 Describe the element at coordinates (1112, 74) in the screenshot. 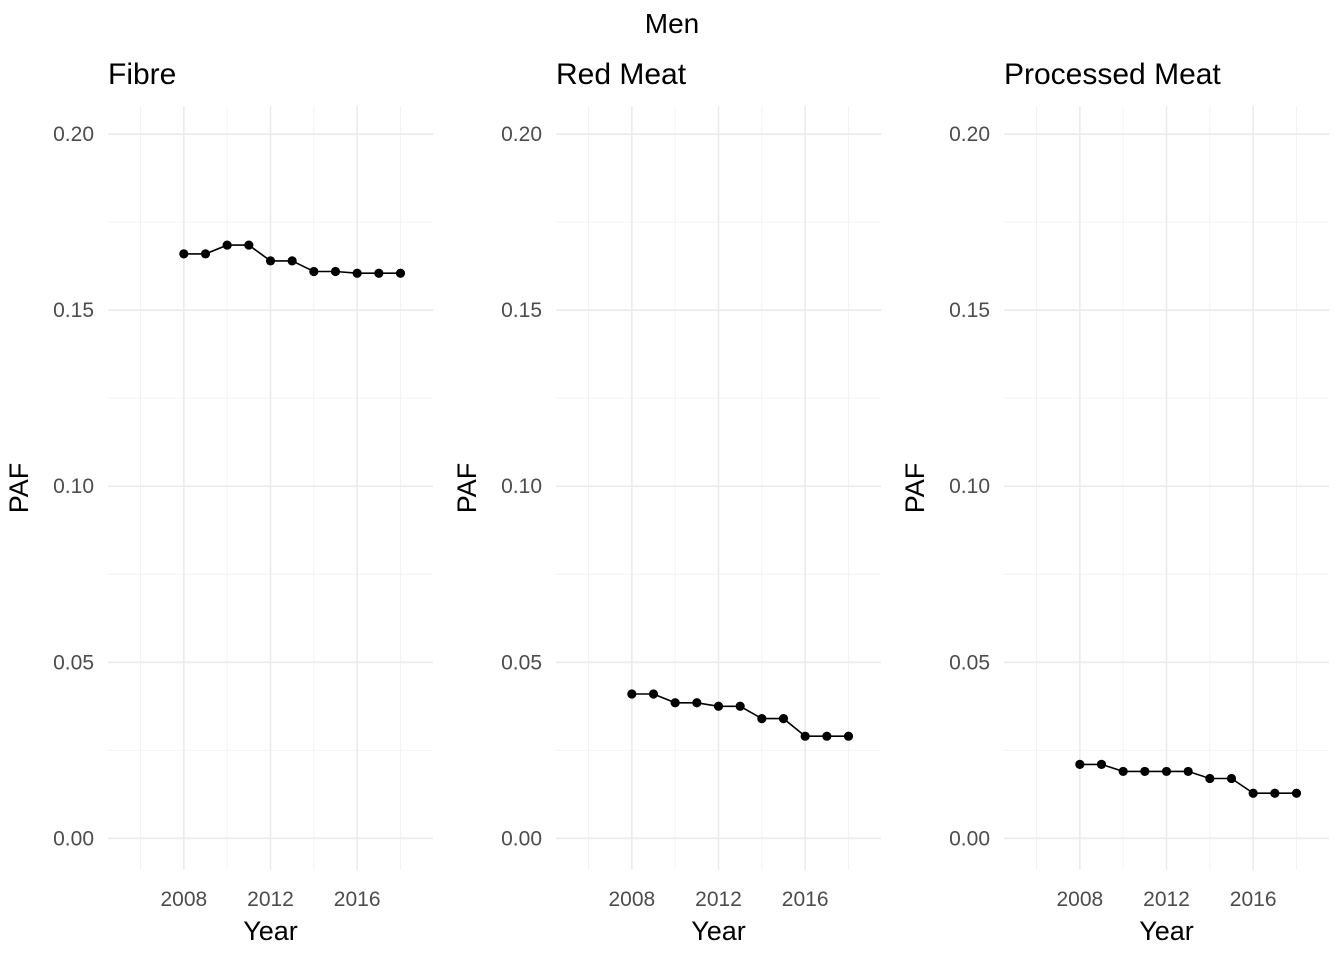

I see `panel-title: Processed Meat` at that location.